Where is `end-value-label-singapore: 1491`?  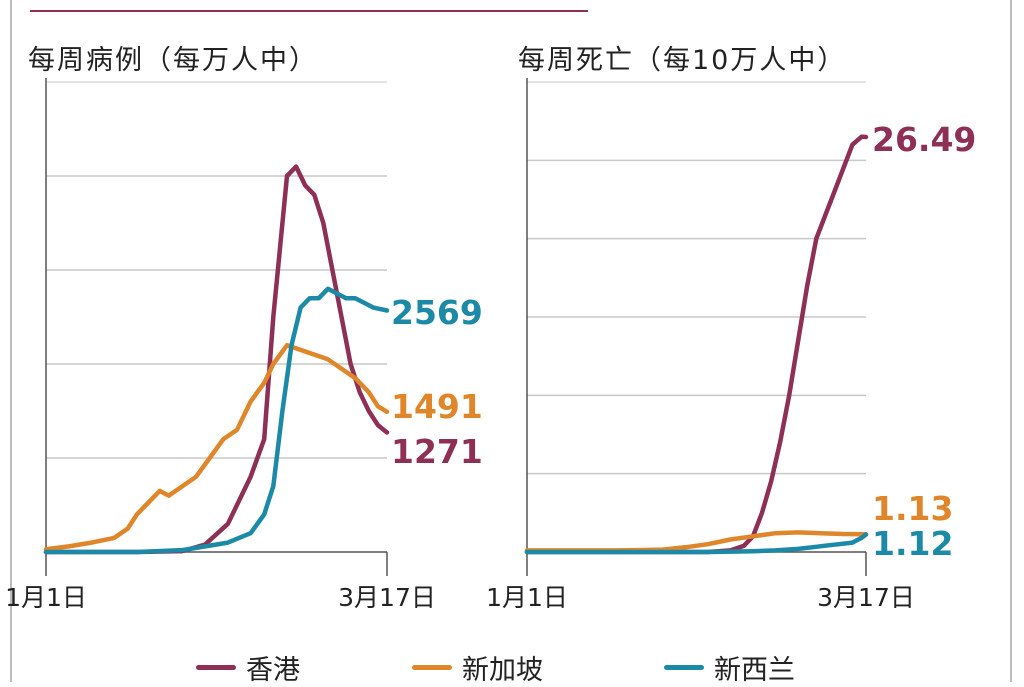
end-value-label-singapore: 1491 is located at coordinates (437, 406).